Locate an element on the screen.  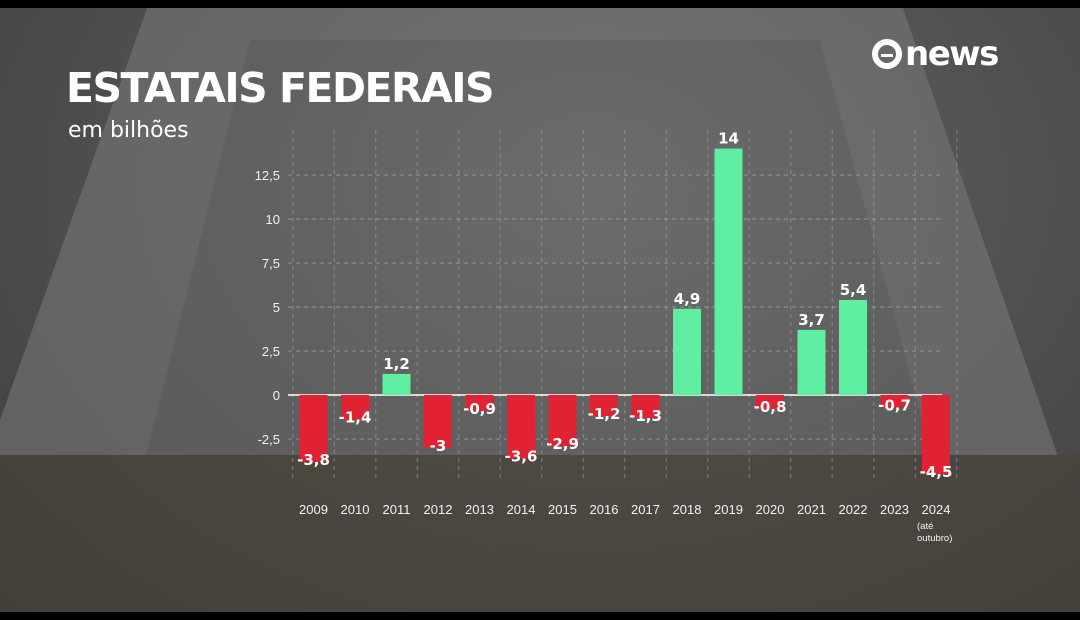
chart-subtitle: em bilhões is located at coordinates (128, 130).